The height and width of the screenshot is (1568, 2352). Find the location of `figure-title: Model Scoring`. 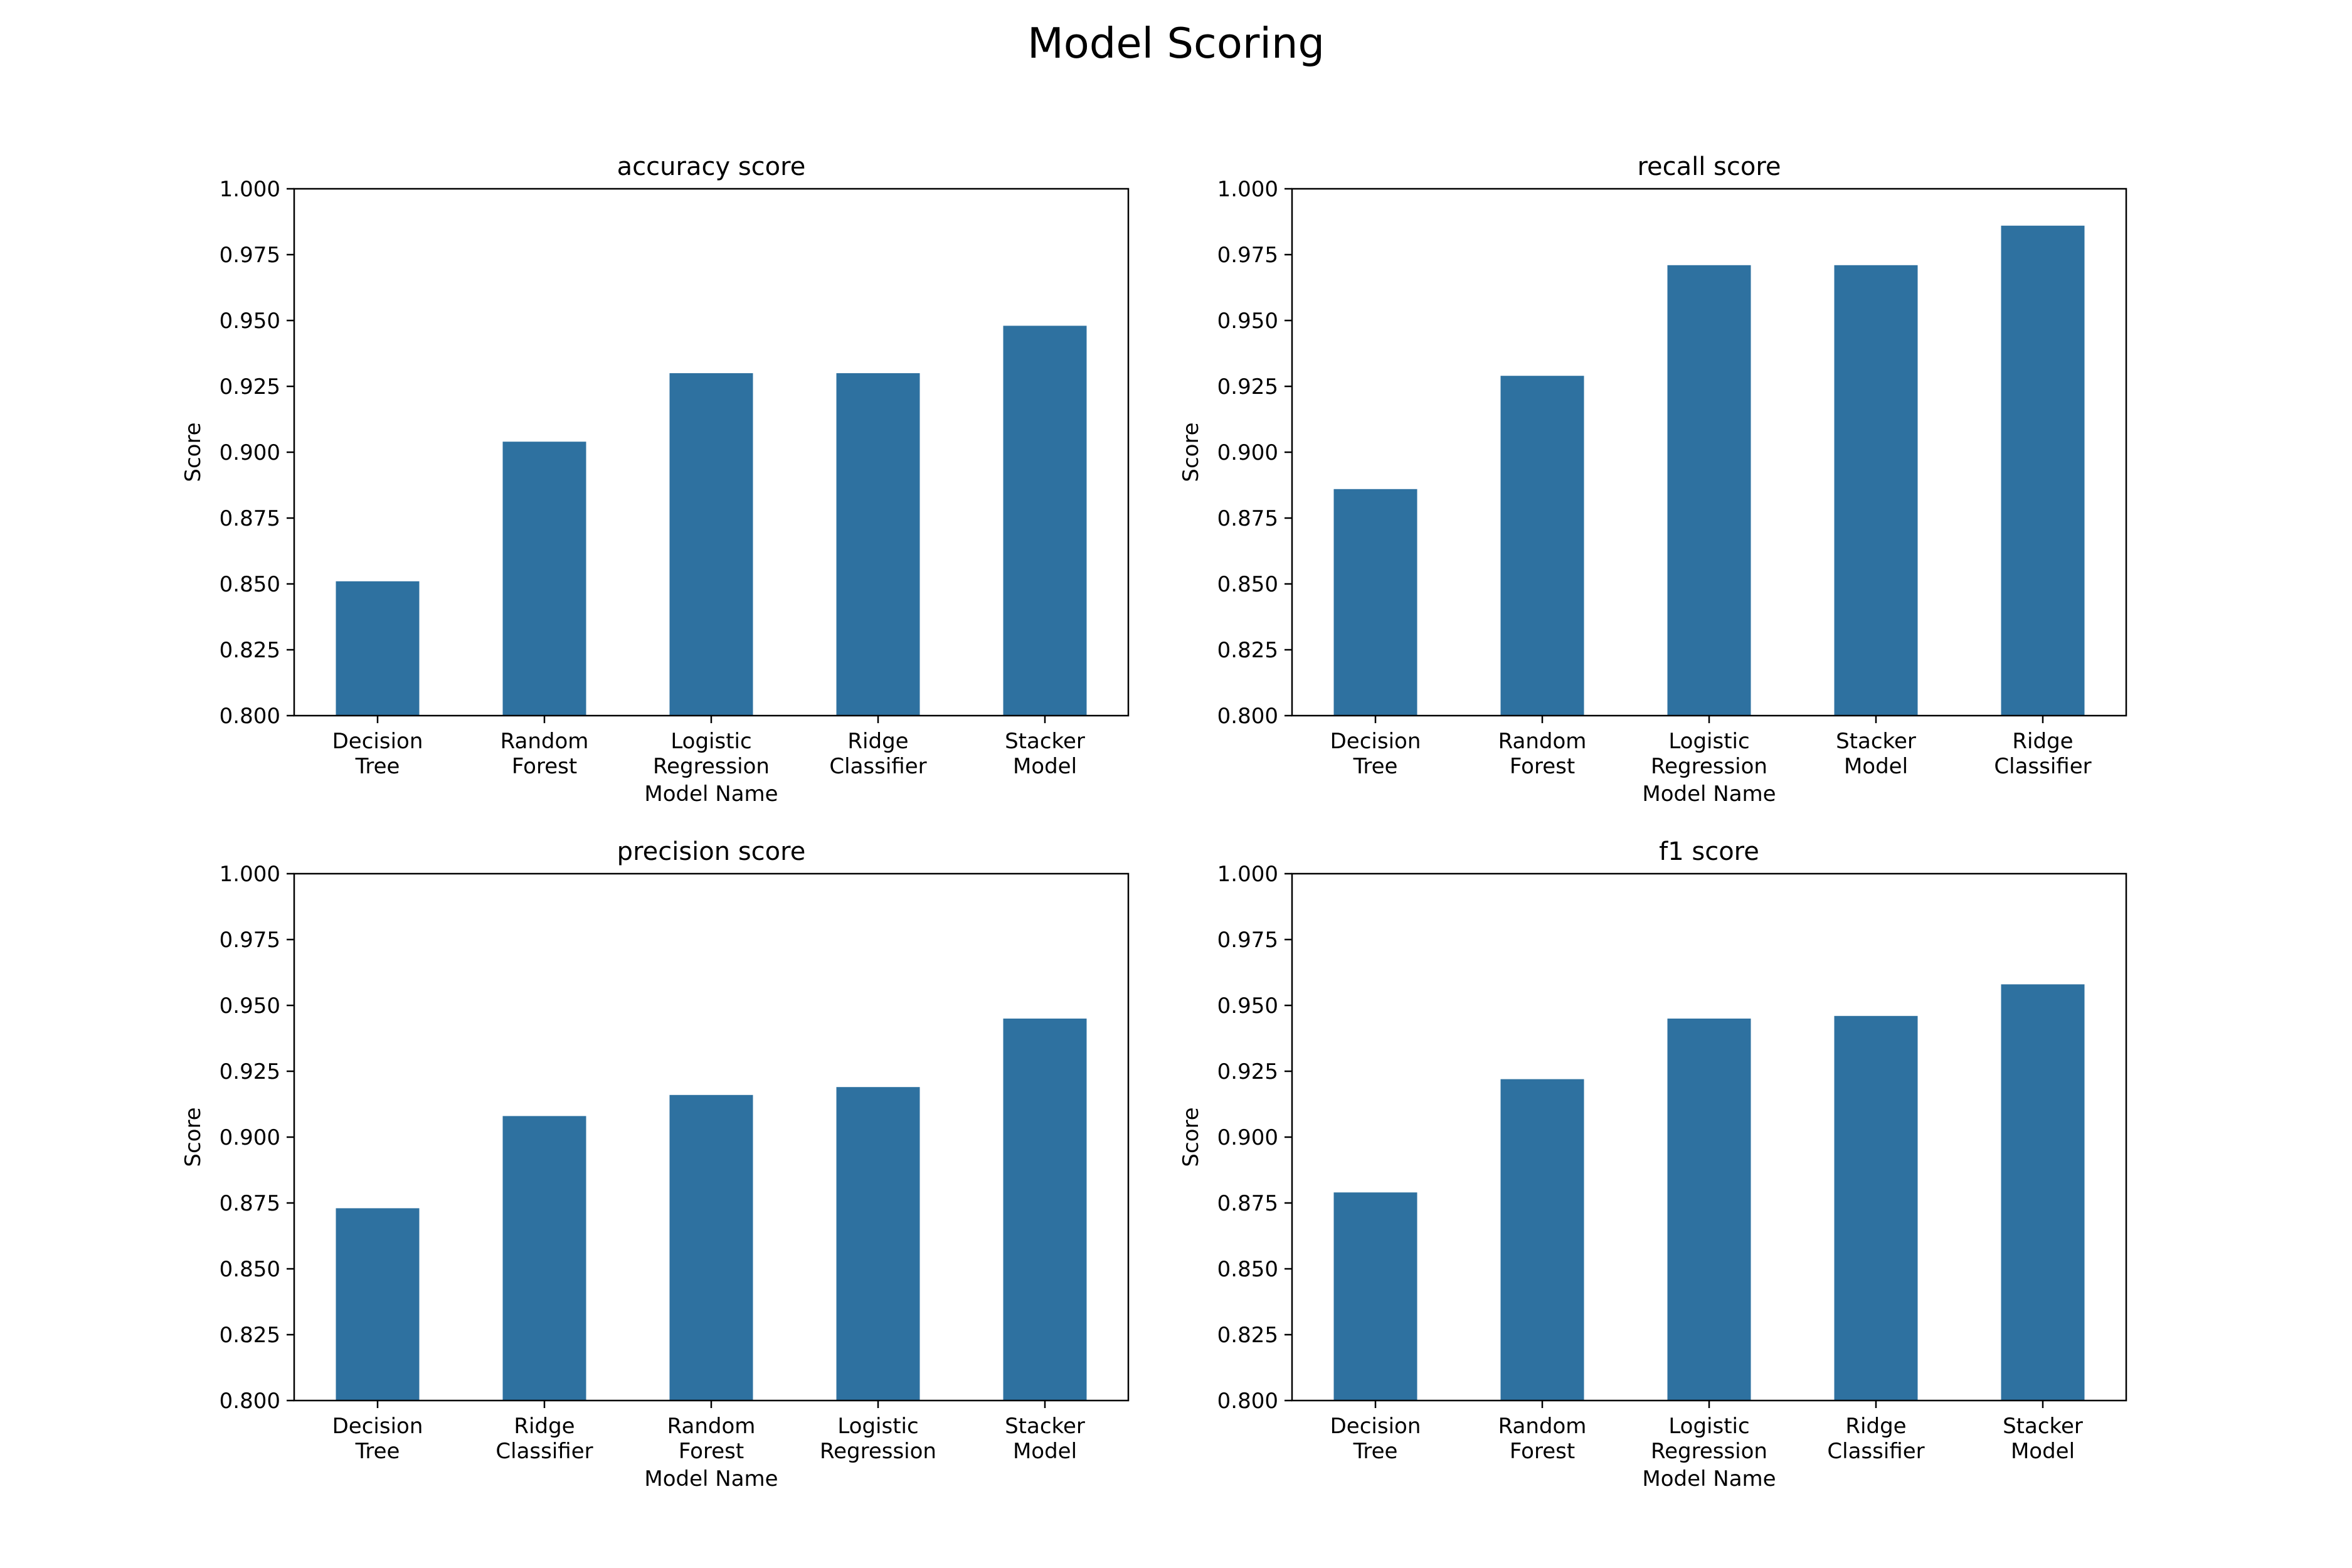

figure-title: Model Scoring is located at coordinates (1176, 43).